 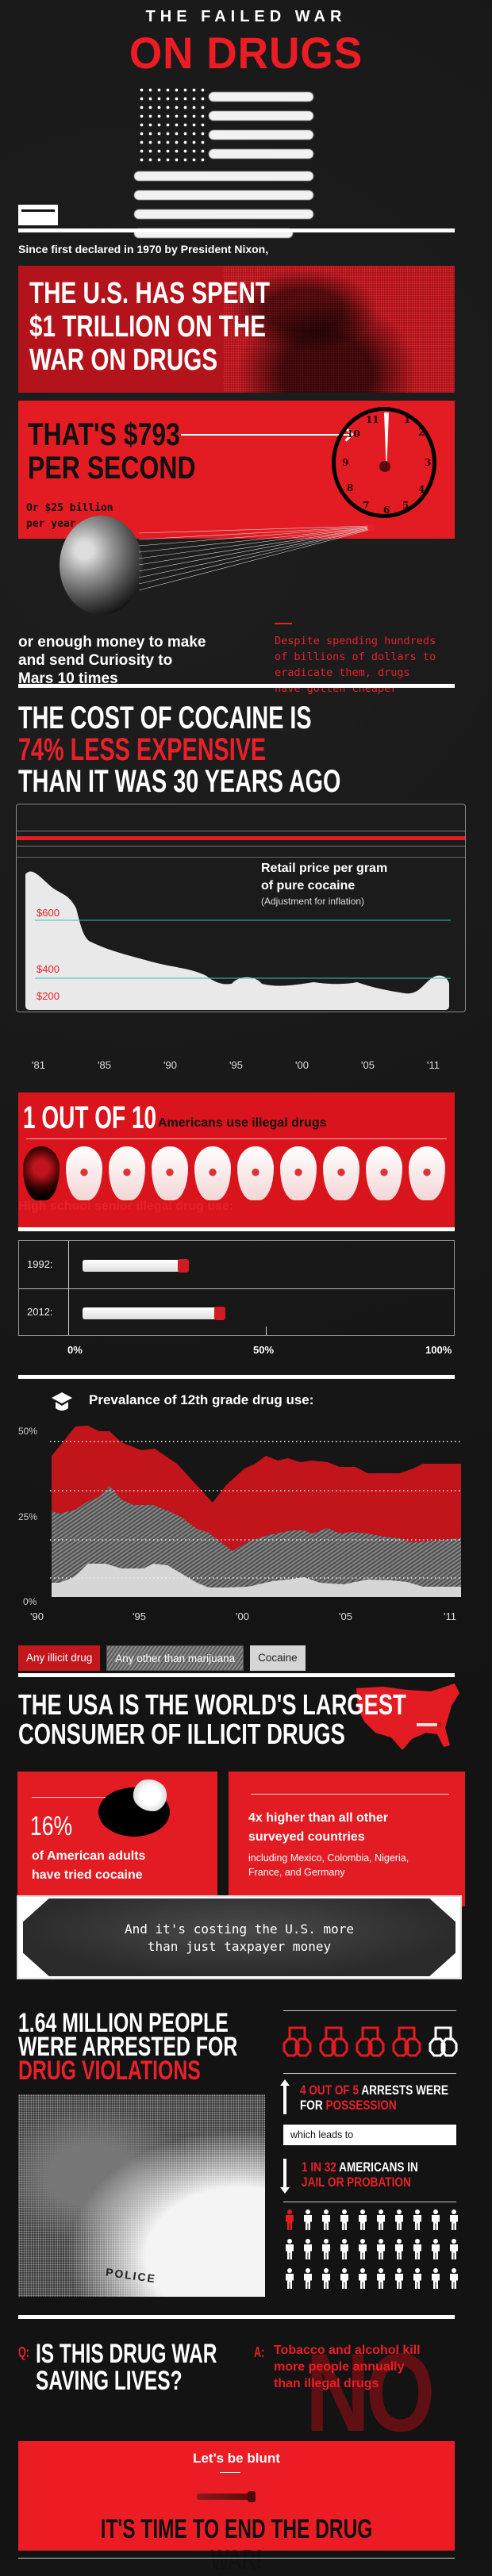 I want to click on price-chart-subtitle: (Adjustment for inflation), so click(x=313, y=902).